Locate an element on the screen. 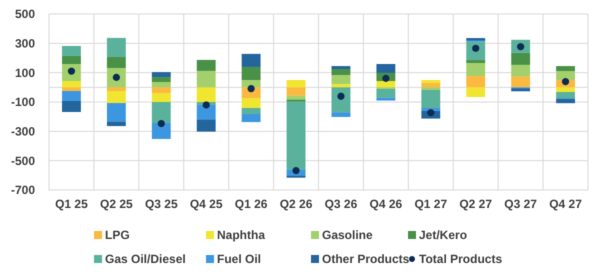 The width and height of the screenshot is (602, 278). legend-label: Gas Oil/Diesel is located at coordinates (145, 259).